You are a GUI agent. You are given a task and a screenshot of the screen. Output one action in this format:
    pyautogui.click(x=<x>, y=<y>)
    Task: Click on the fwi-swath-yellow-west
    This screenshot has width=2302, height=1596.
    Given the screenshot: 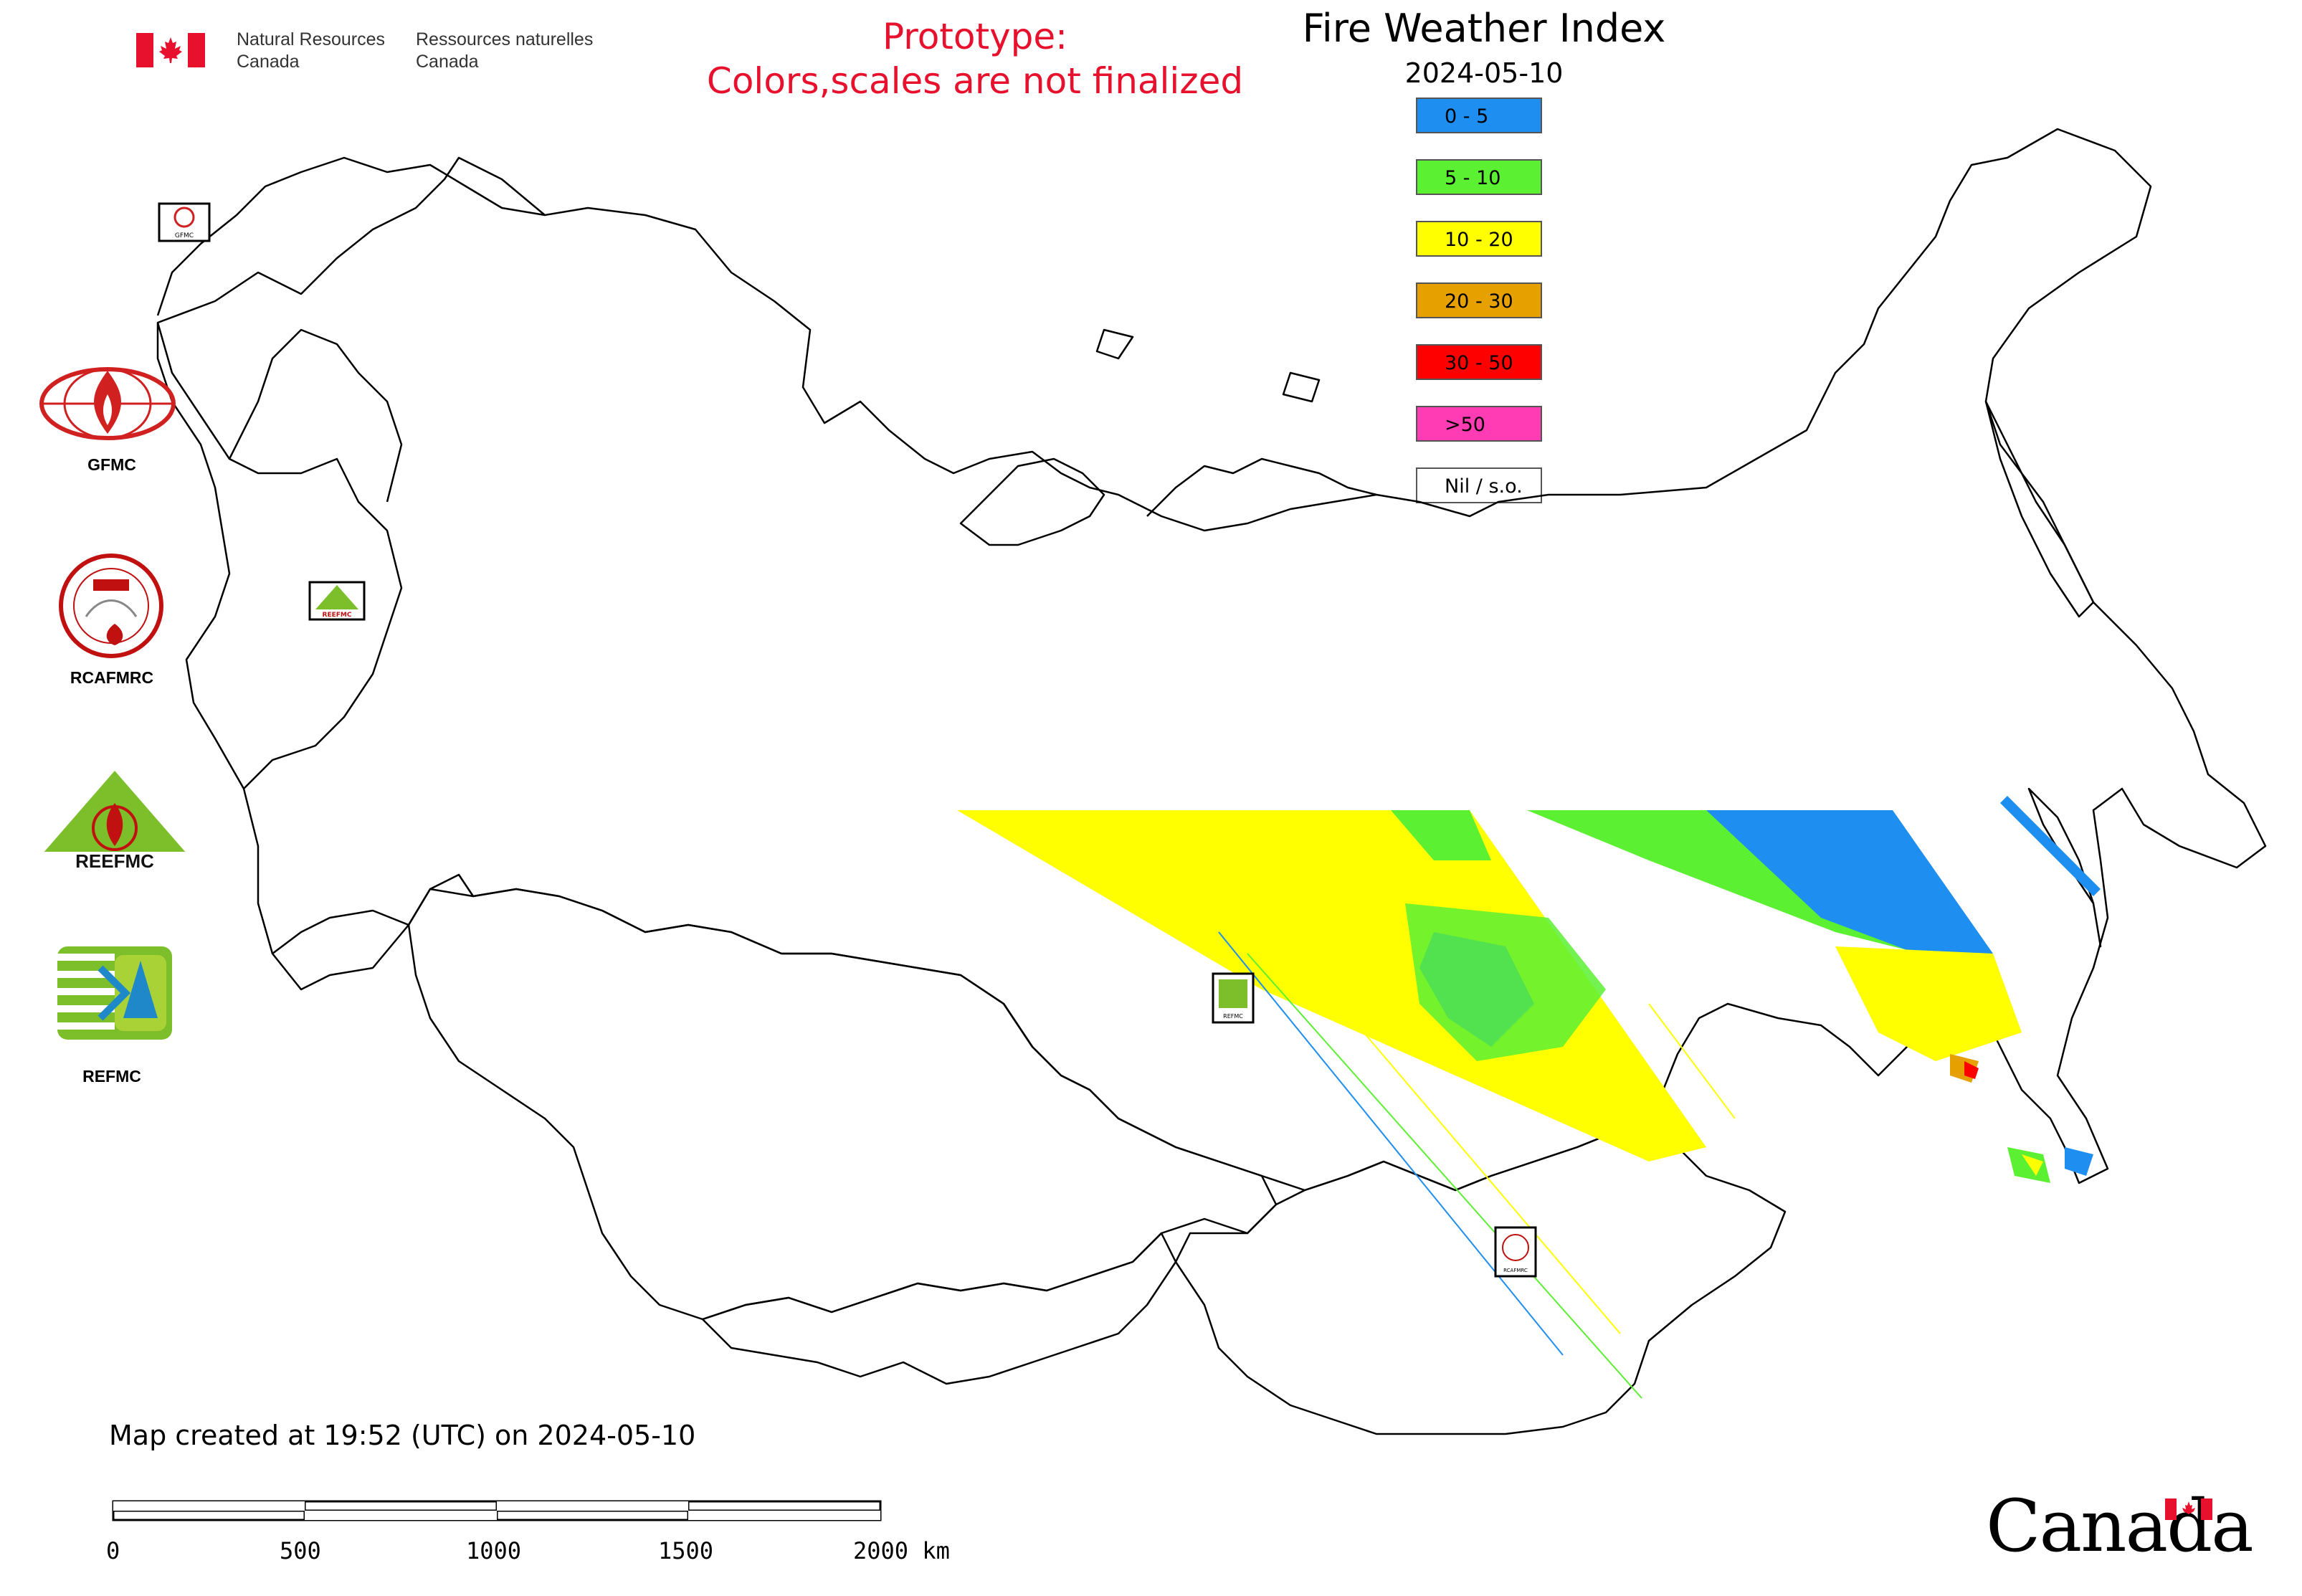 What is the action you would take?
    pyautogui.click(x=1331, y=986)
    